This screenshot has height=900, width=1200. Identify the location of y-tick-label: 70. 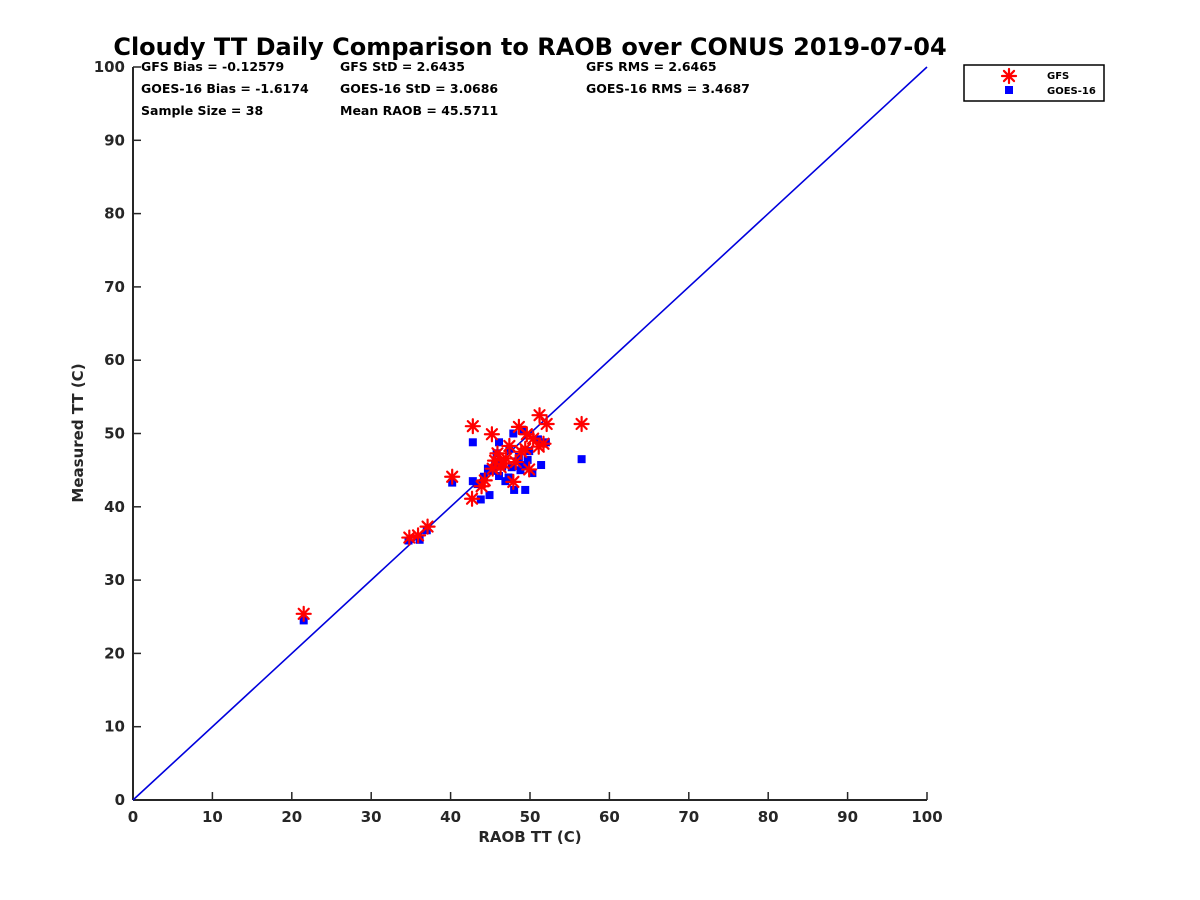
(114, 287).